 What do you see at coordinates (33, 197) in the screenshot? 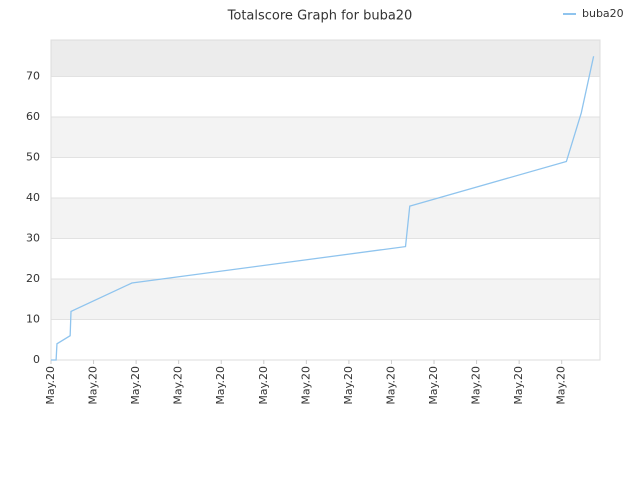
I see `y-tick-label: 40` at bounding box center [33, 197].